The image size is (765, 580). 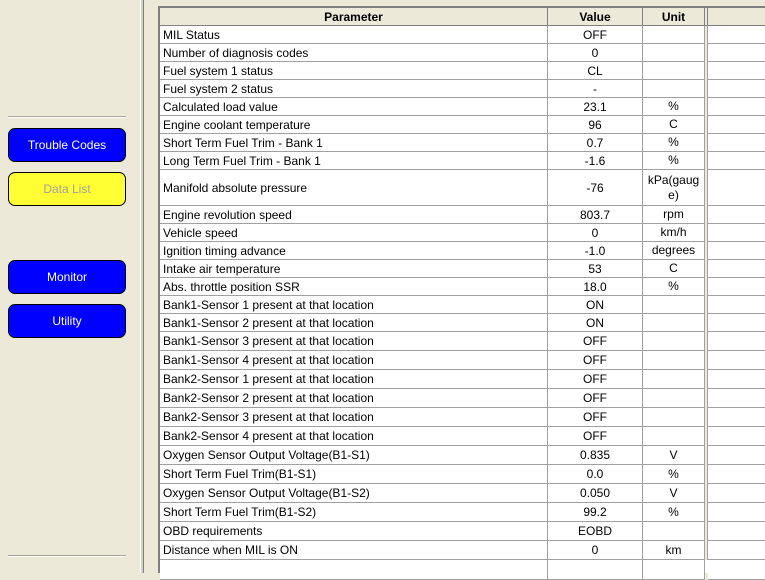 What do you see at coordinates (595, 53) in the screenshot?
I see `value-cell: 0` at bounding box center [595, 53].